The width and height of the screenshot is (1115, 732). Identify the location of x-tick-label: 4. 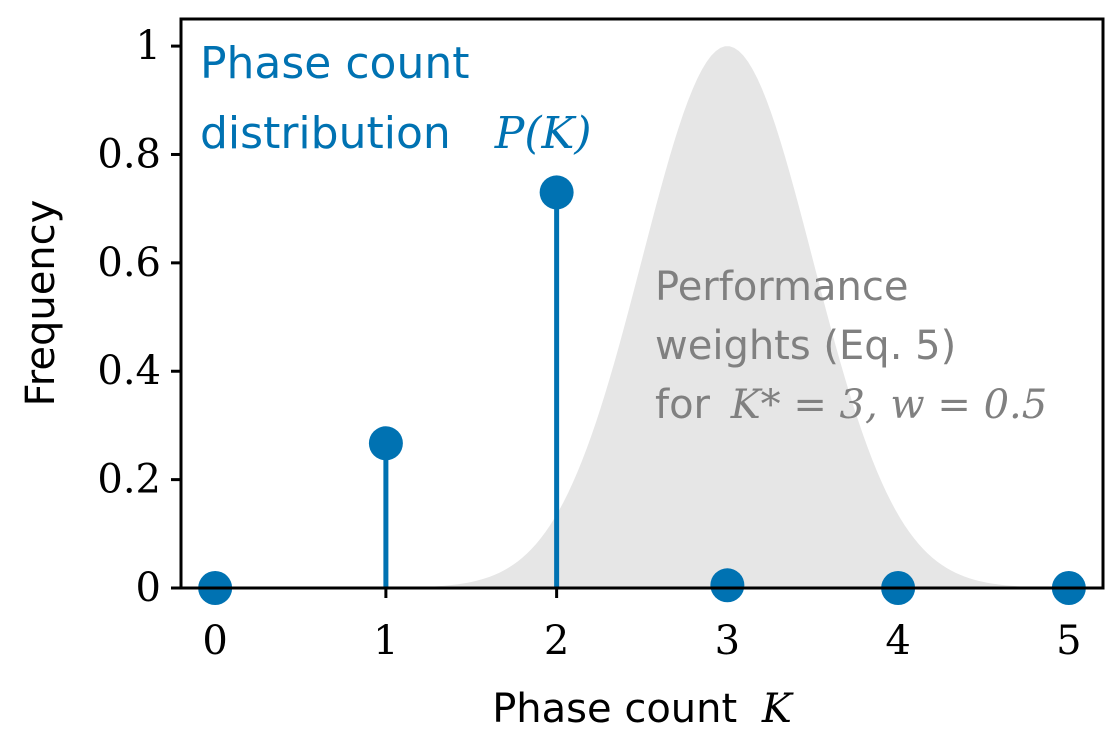
(897, 641).